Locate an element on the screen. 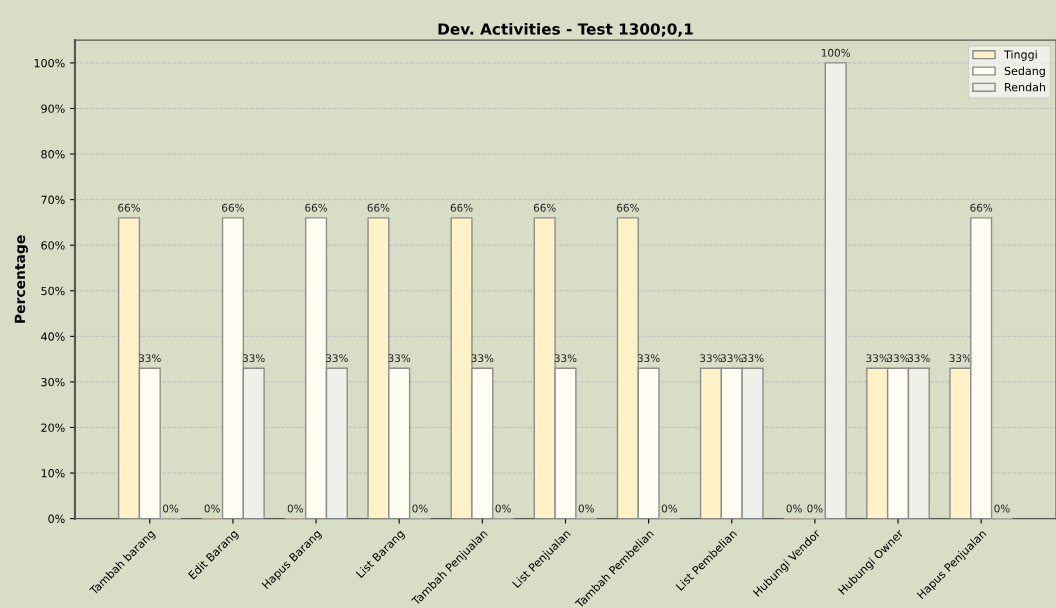  y-tick-label: 90% is located at coordinates (53, 108).